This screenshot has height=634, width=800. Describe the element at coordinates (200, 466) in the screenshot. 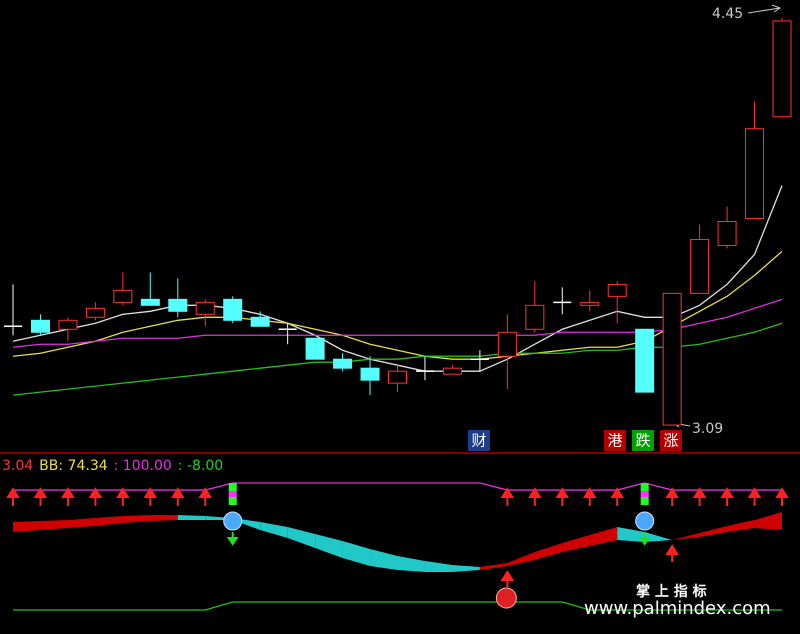

I see `header-item: : -8.00` at that location.